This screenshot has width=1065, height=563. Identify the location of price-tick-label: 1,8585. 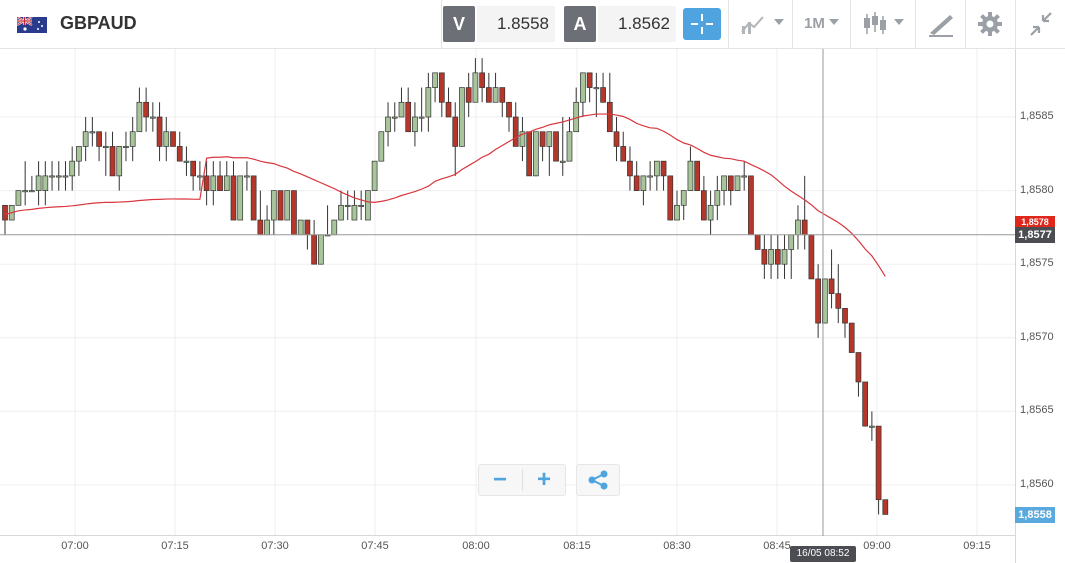
(1037, 116).